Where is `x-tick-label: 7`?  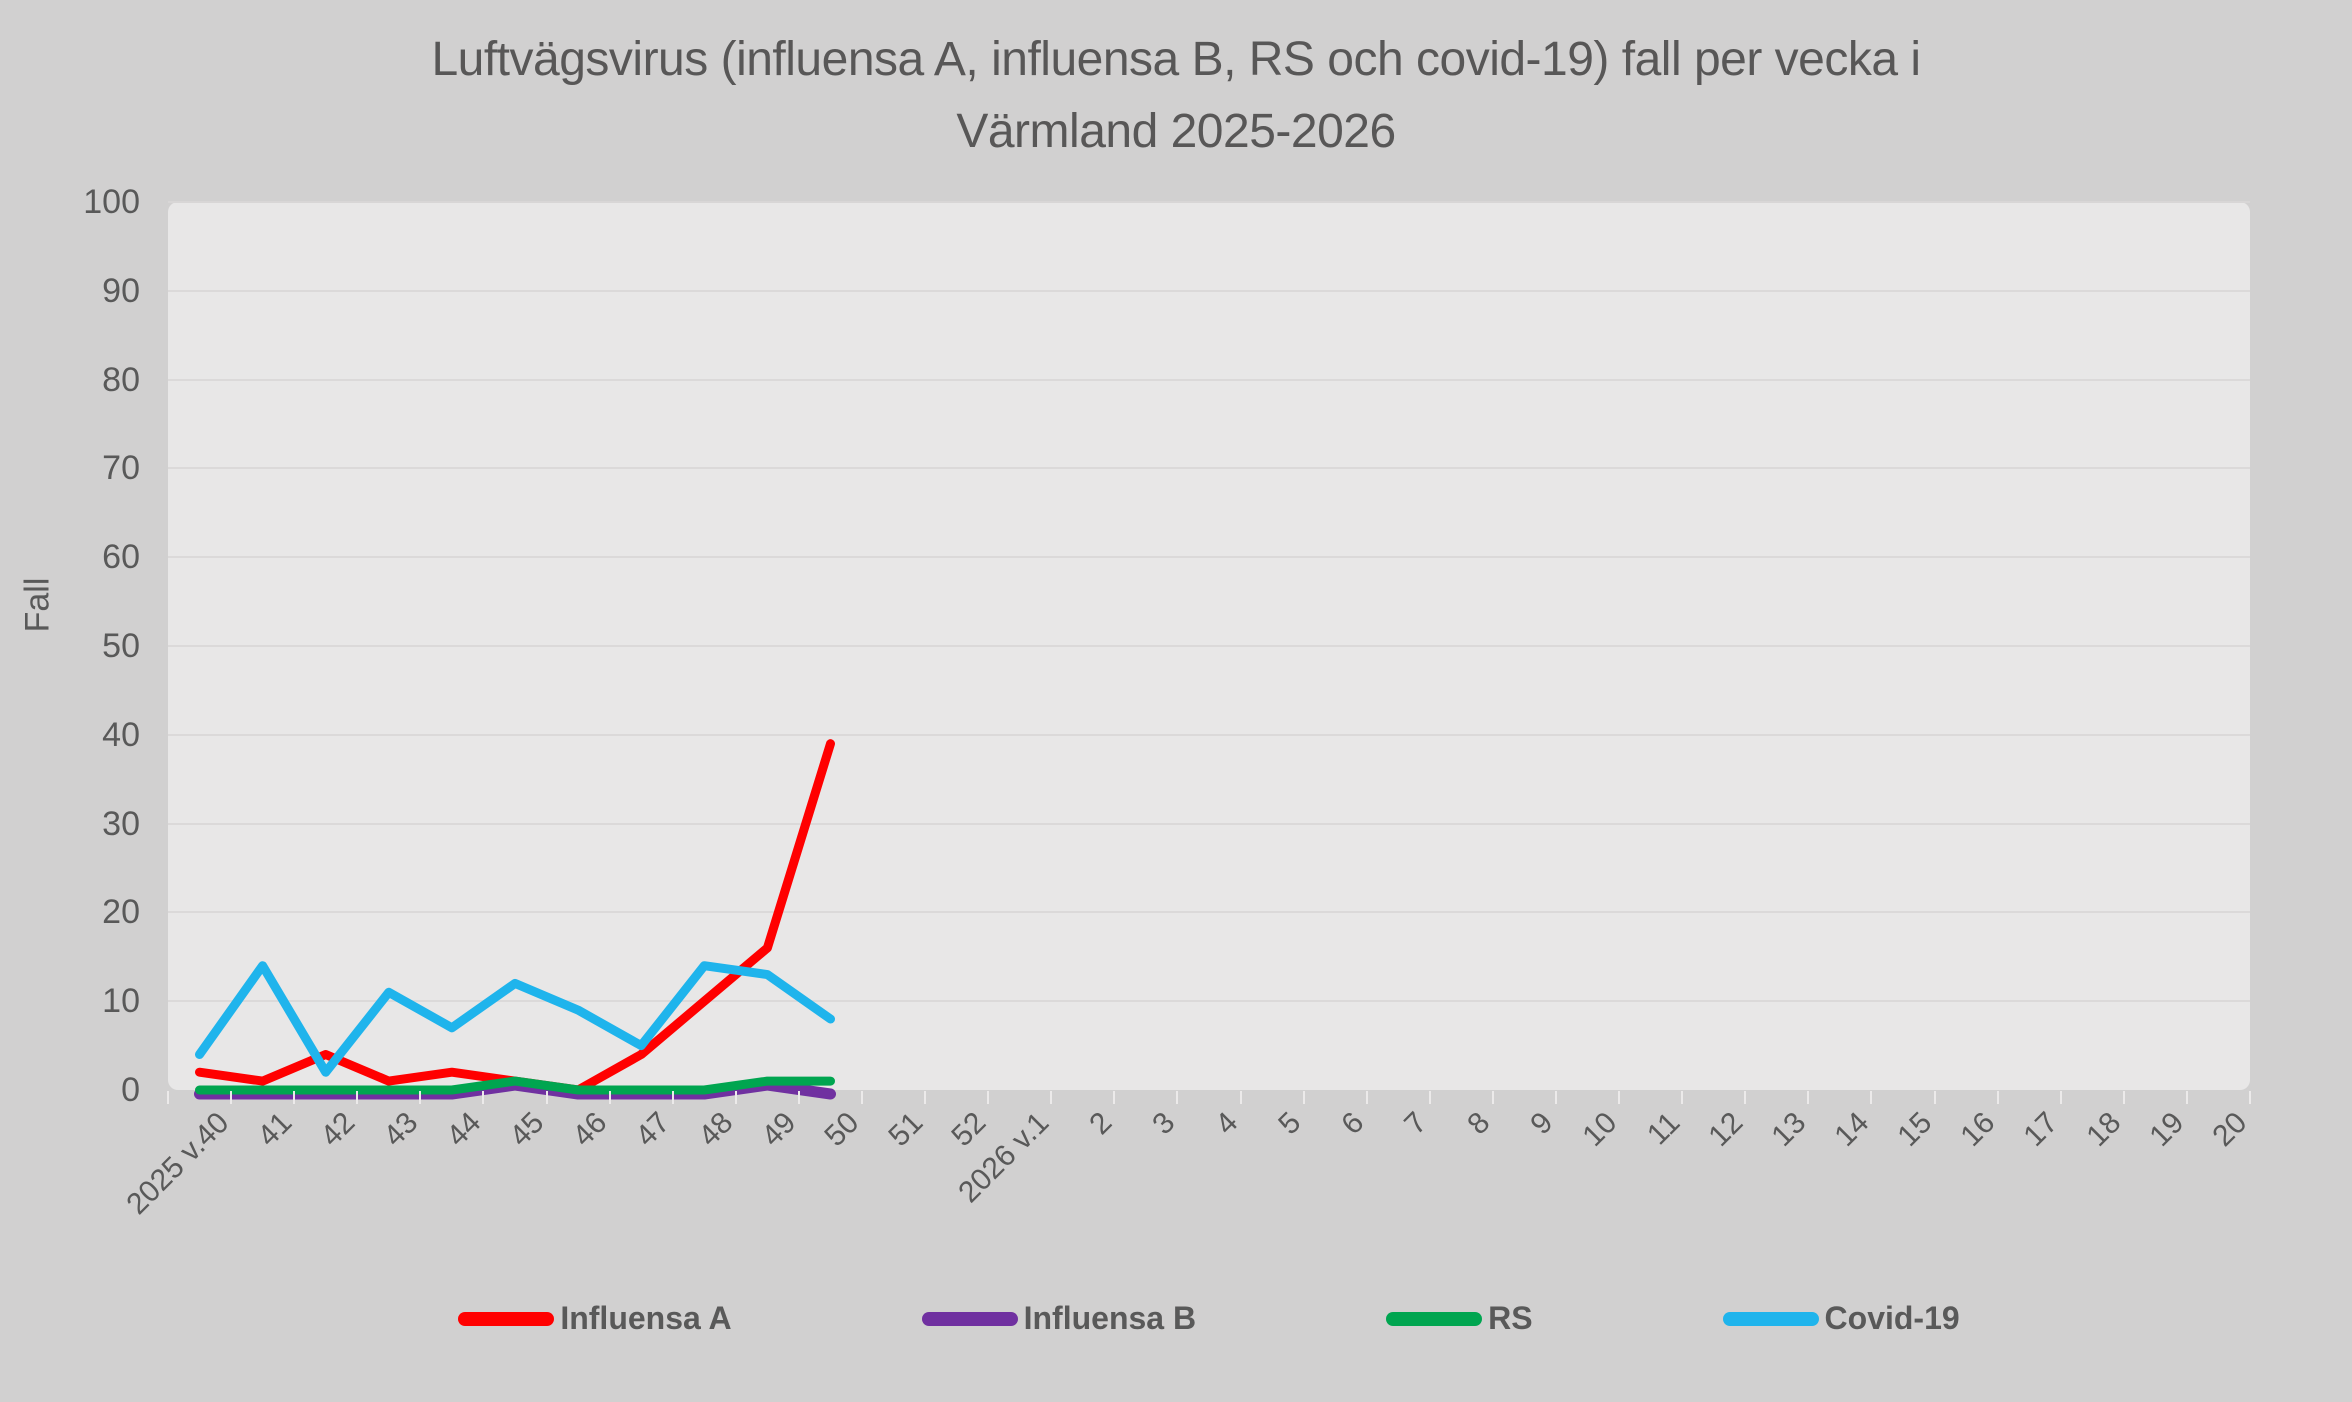
x-tick-label: 7 is located at coordinates (1416, 1124).